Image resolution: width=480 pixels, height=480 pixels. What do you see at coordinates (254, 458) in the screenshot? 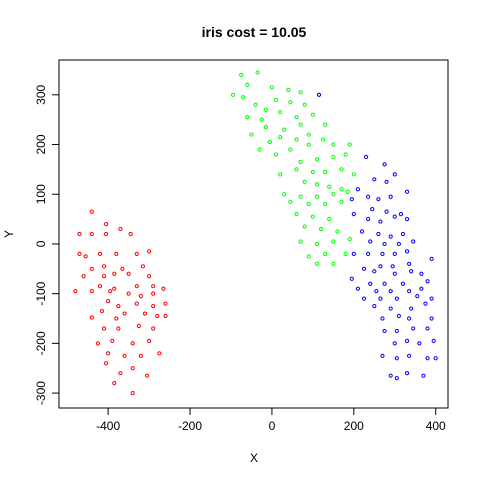
I see `x-axis-title: X` at bounding box center [254, 458].